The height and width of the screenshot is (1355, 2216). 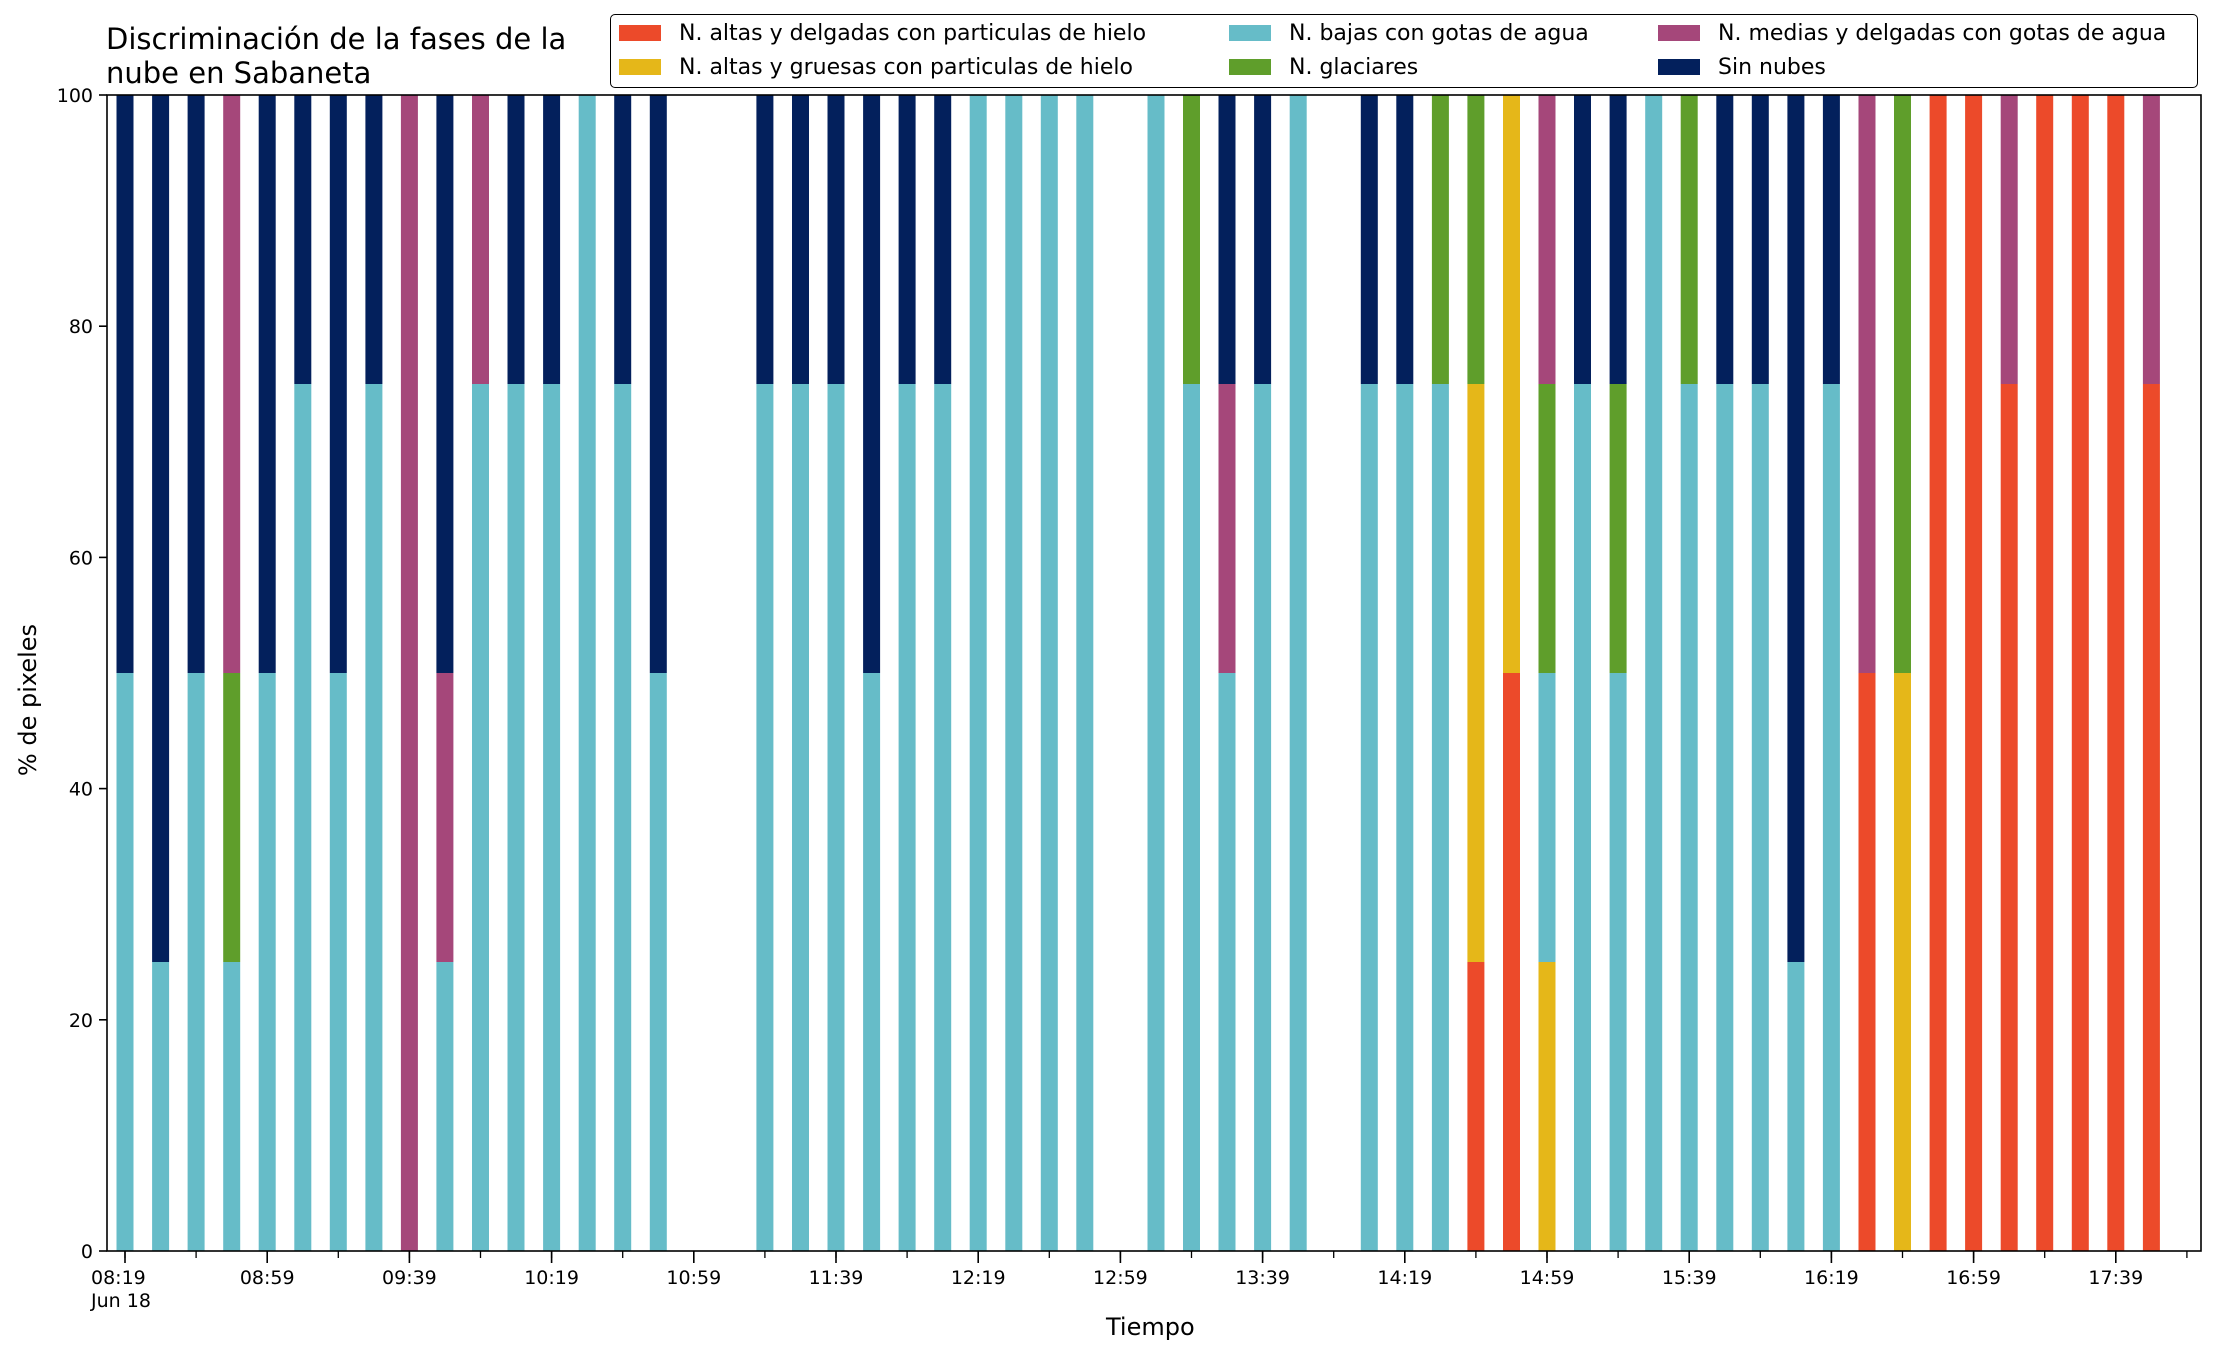 I want to click on x-tick-label: 08:59, so click(x=267, y=1278).